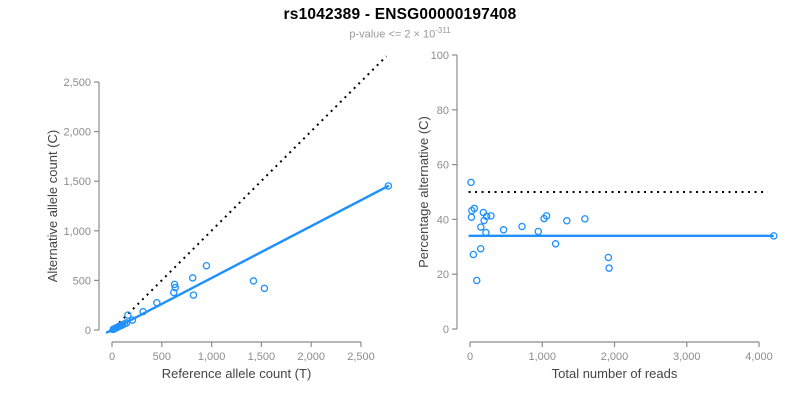 This screenshot has height=400, width=800. Describe the element at coordinates (77, 133) in the screenshot. I see `y-tick-label: 2,000` at that location.